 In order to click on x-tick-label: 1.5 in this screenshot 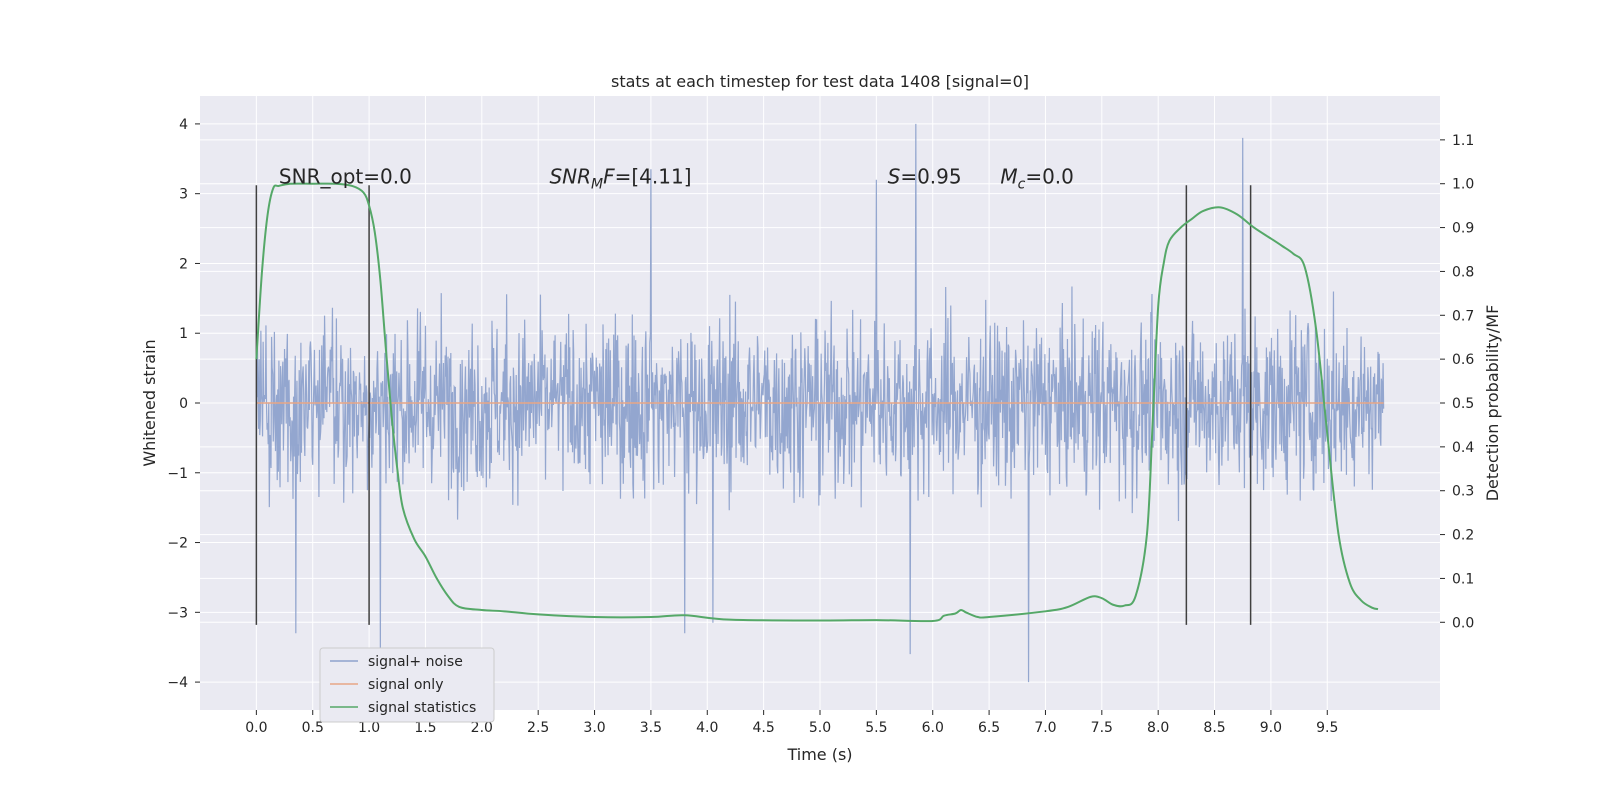, I will do `click(425, 728)`.